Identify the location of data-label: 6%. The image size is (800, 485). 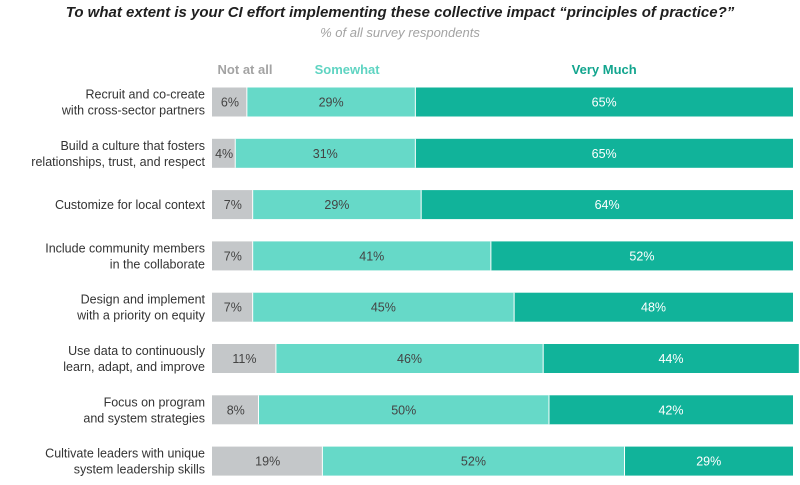
(230, 103).